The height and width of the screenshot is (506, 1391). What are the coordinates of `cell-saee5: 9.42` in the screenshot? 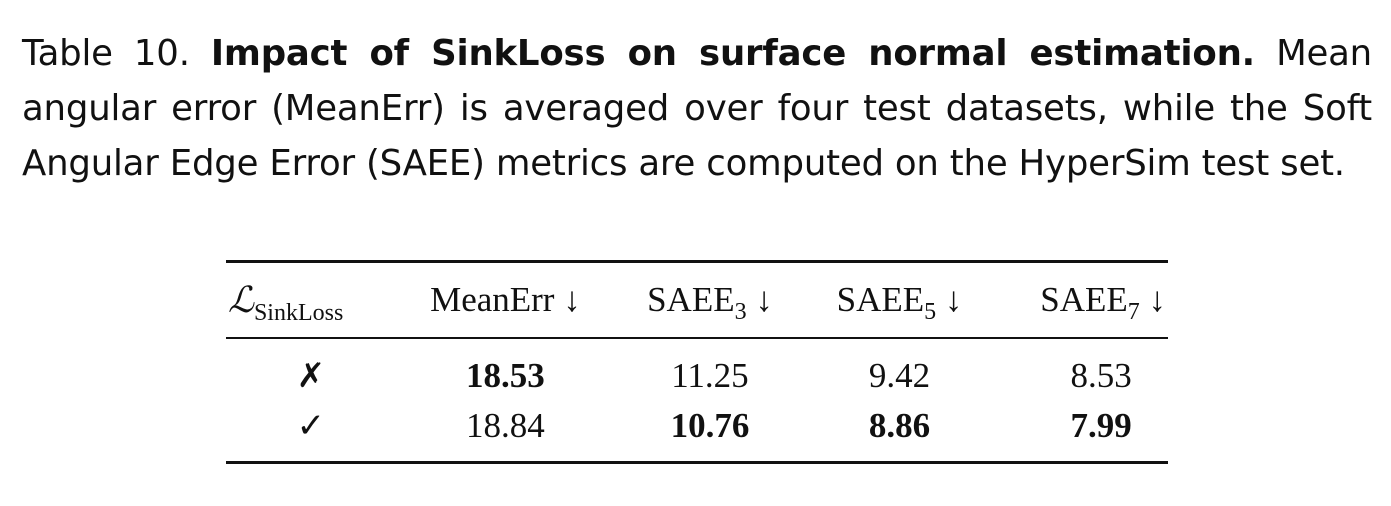 It's located at (899, 375).